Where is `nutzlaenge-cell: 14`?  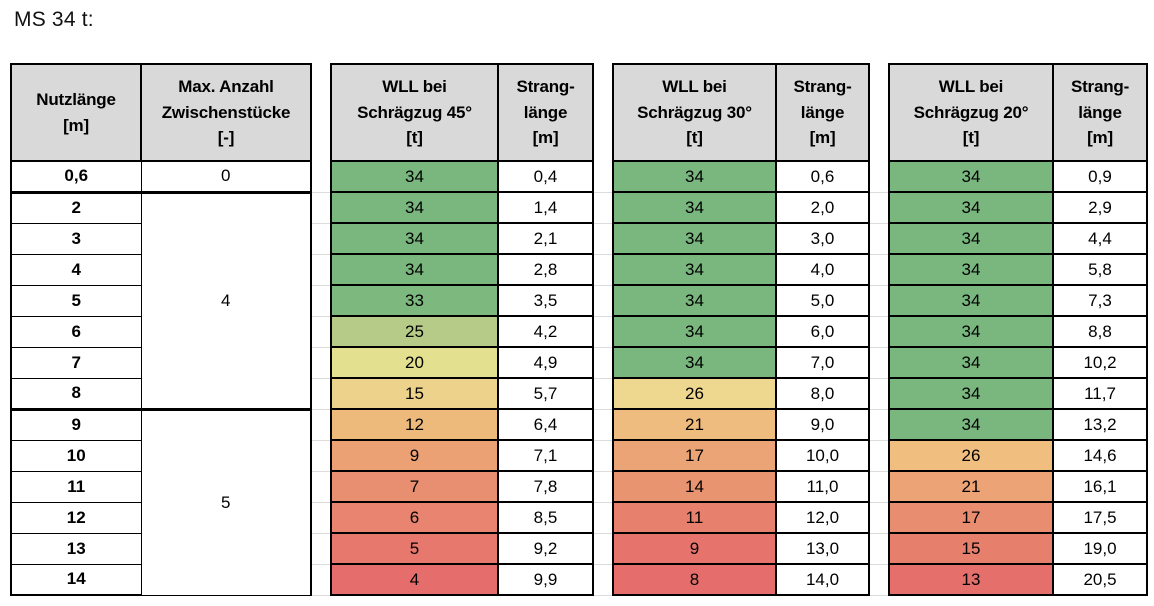 nutzlaenge-cell: 14 is located at coordinates (76, 579).